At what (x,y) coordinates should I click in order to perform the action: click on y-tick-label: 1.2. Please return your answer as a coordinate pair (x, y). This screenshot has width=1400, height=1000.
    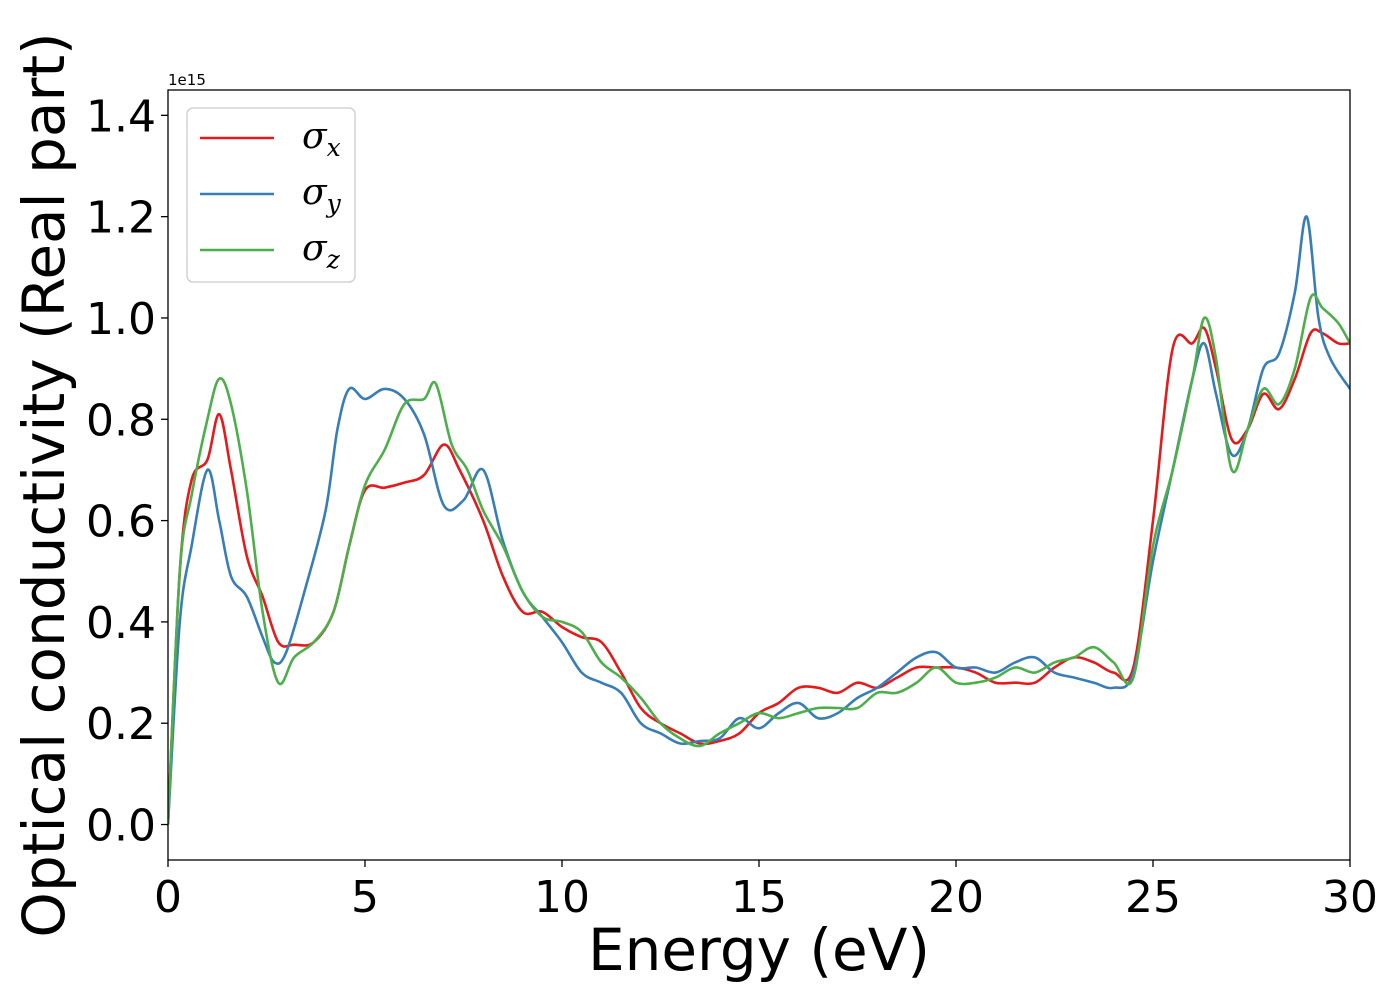
    Looking at the image, I should click on (121, 218).